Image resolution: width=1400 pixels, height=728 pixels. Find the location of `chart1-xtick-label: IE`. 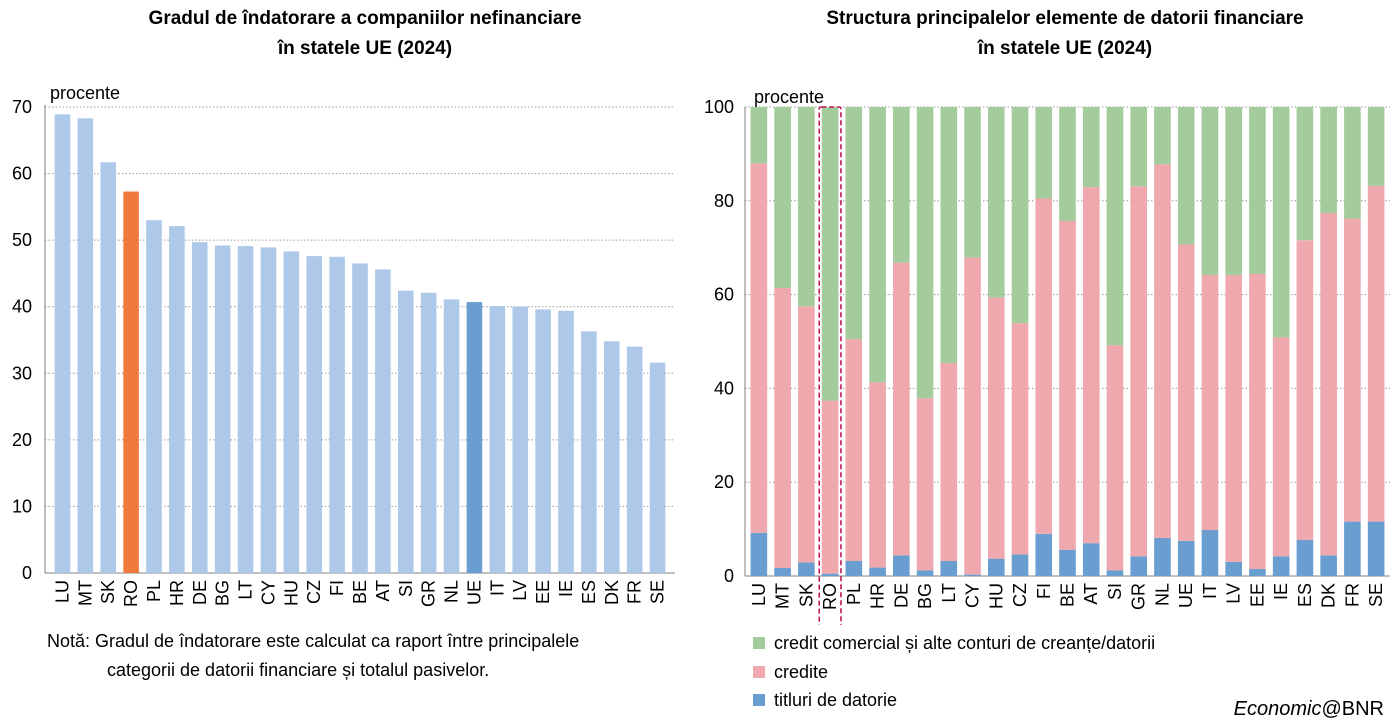

chart1-xtick-label: IE is located at coordinates (566, 588).